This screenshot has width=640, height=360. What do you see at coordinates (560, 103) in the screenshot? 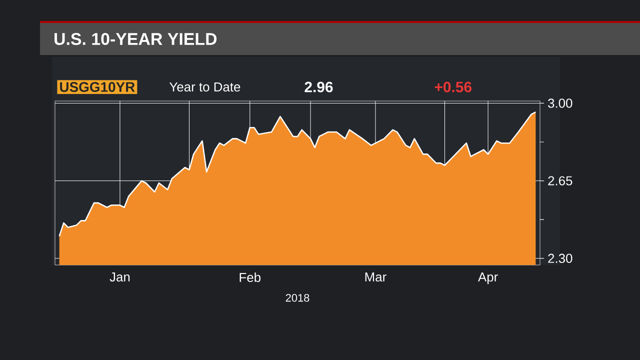
I see `y-tick-label: 3.00` at bounding box center [560, 103].